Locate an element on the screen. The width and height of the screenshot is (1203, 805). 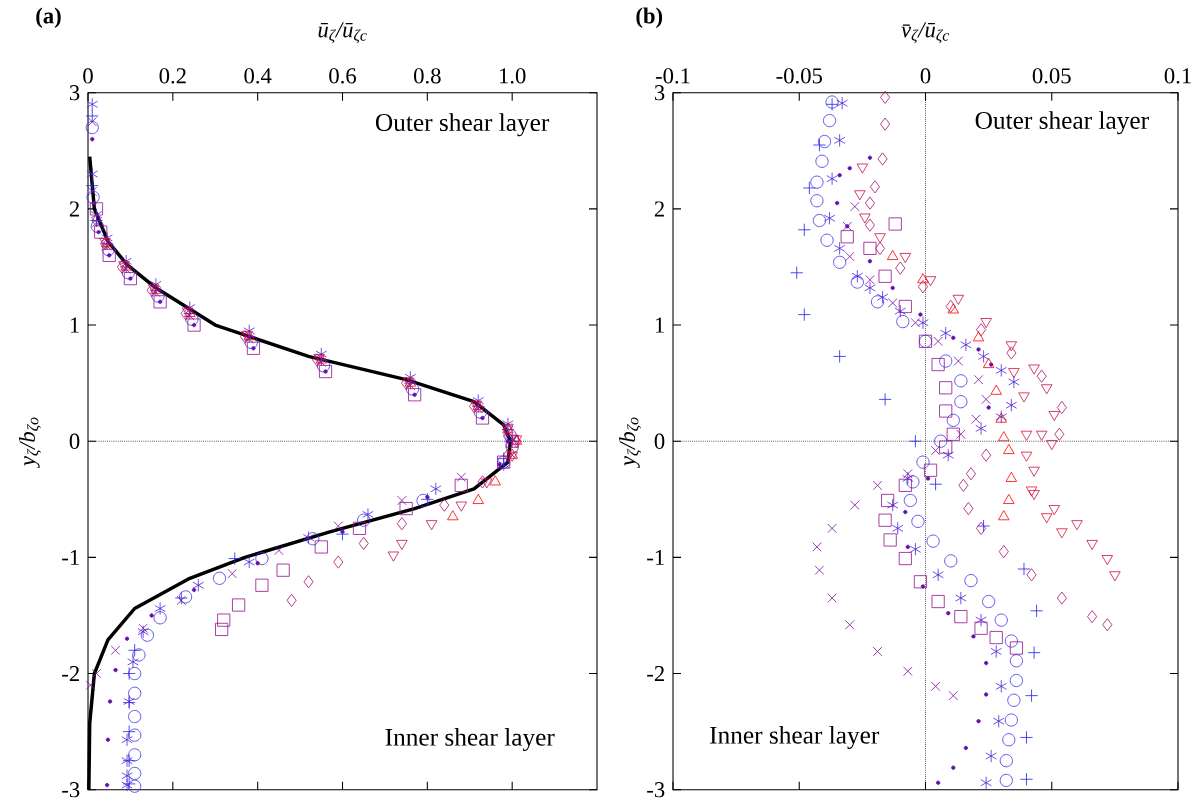
x-tick-label: 0.05 is located at coordinates (1051, 76).